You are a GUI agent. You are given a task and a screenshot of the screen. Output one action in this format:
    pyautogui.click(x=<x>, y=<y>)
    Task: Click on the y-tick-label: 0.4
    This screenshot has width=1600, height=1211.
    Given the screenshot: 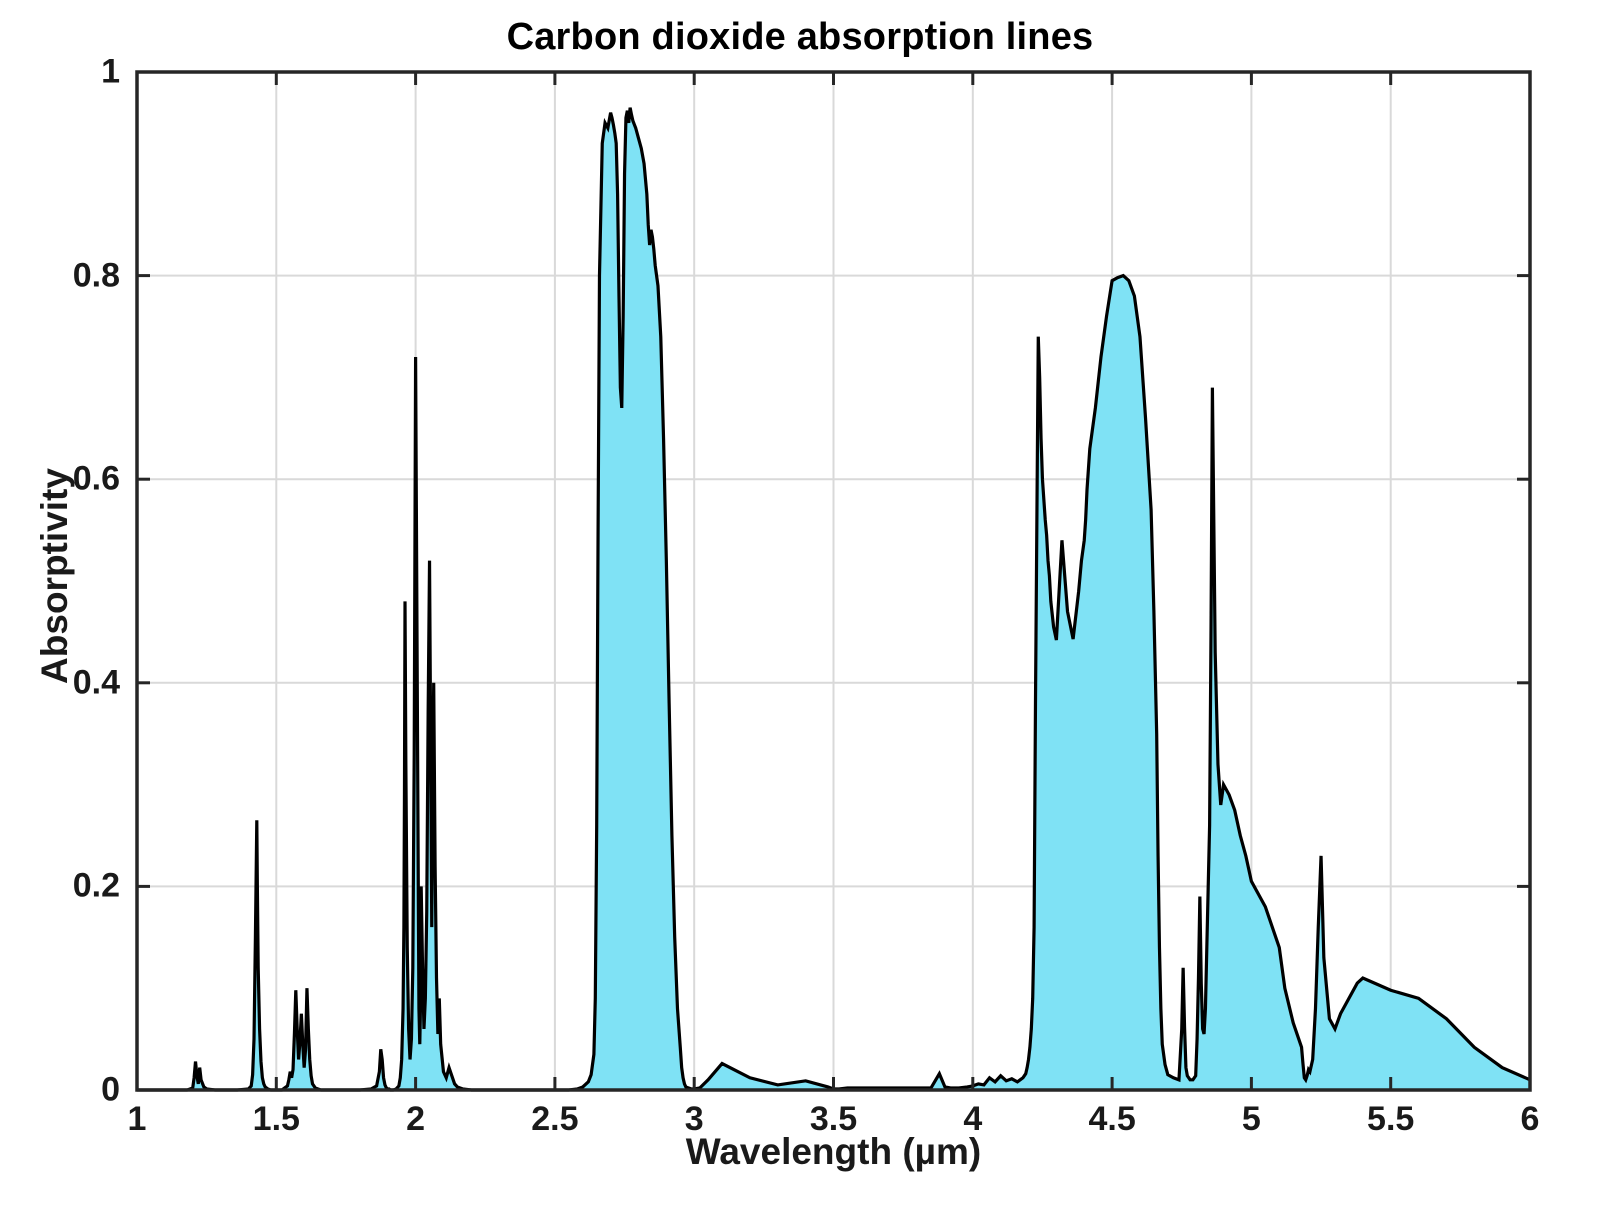 What is the action you would take?
    pyautogui.click(x=96, y=682)
    